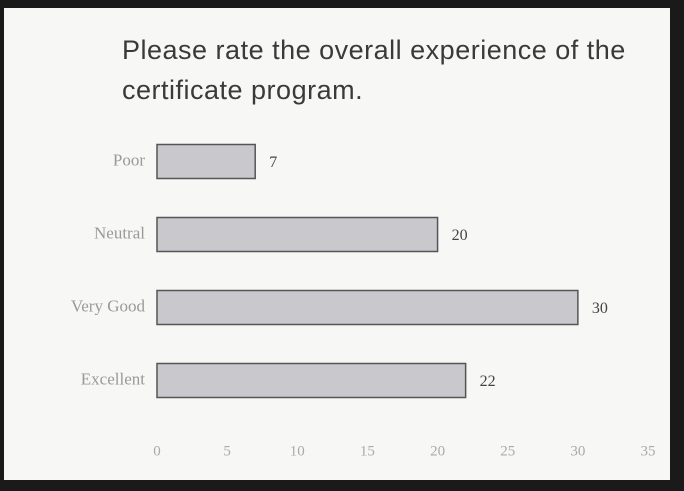 This screenshot has height=491, width=684. What do you see at coordinates (129, 159) in the screenshot?
I see `y-tick-label: Poor` at bounding box center [129, 159].